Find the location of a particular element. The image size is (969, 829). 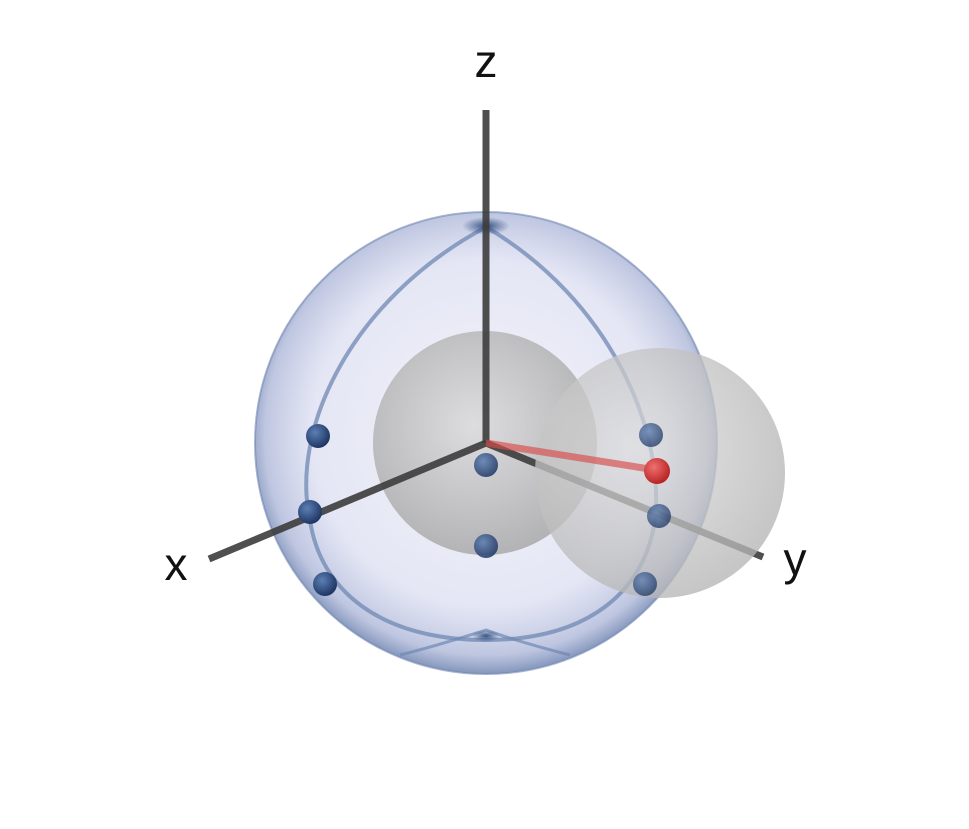

state-vector is located at coordinates (571, 456).